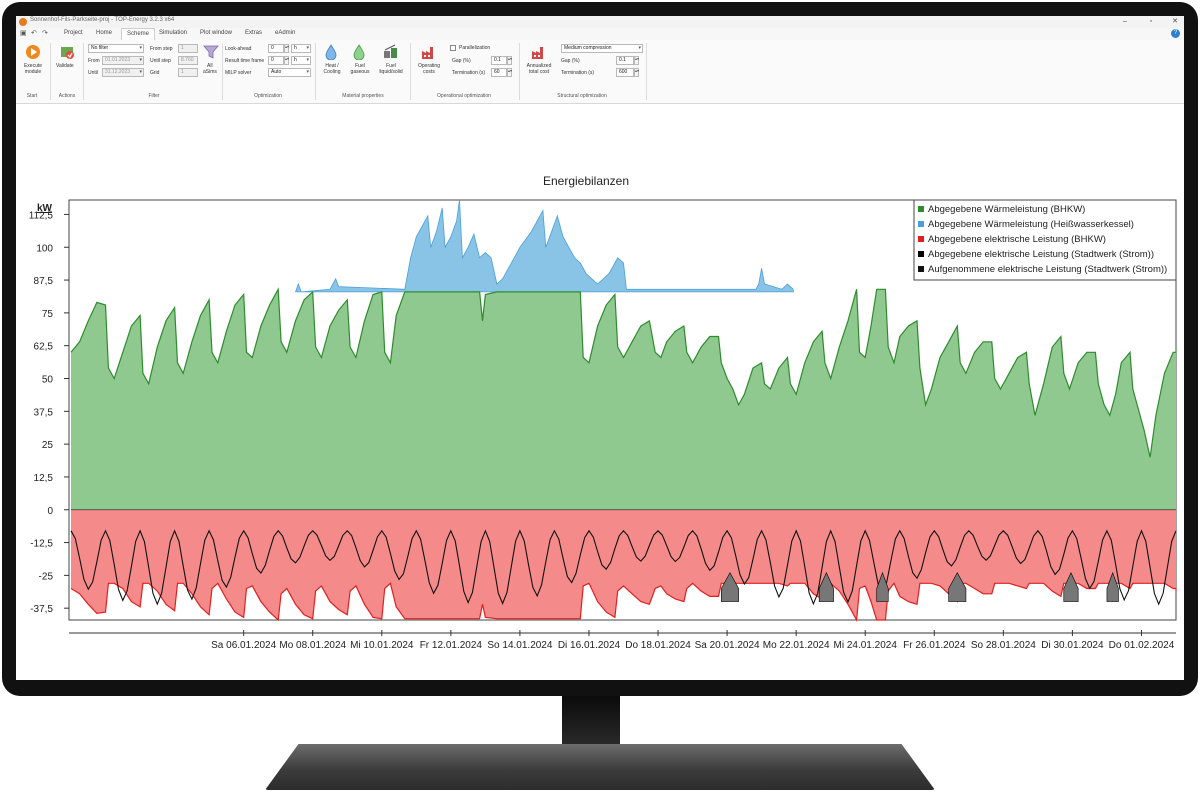  What do you see at coordinates (589, 645) in the screenshot?
I see `x-tick-label: Di 16.01.2024` at bounding box center [589, 645].